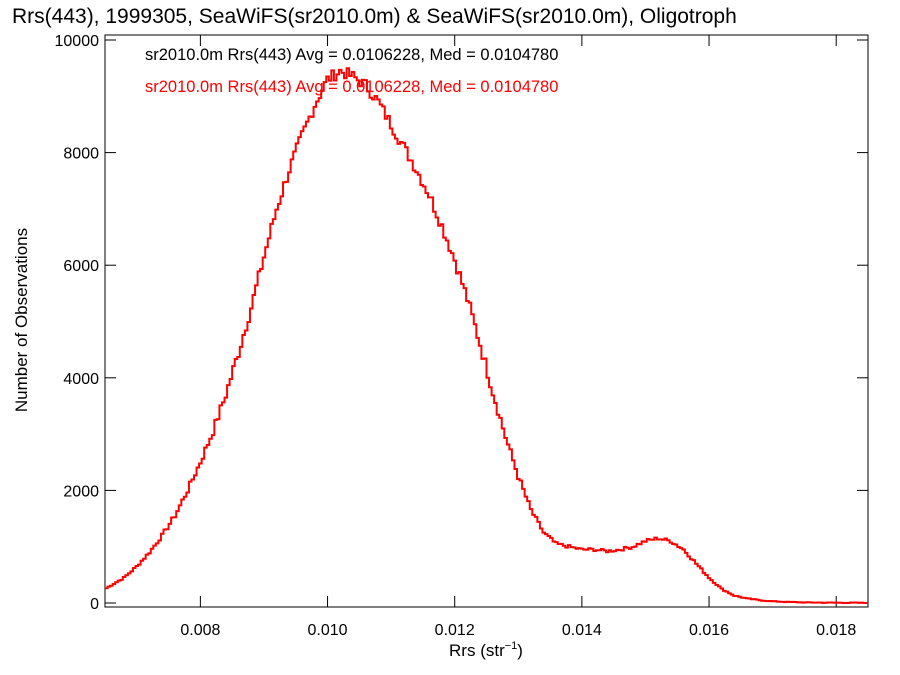 This screenshot has height=675, width=900. I want to click on y-tick-label: 8000, so click(81, 154).